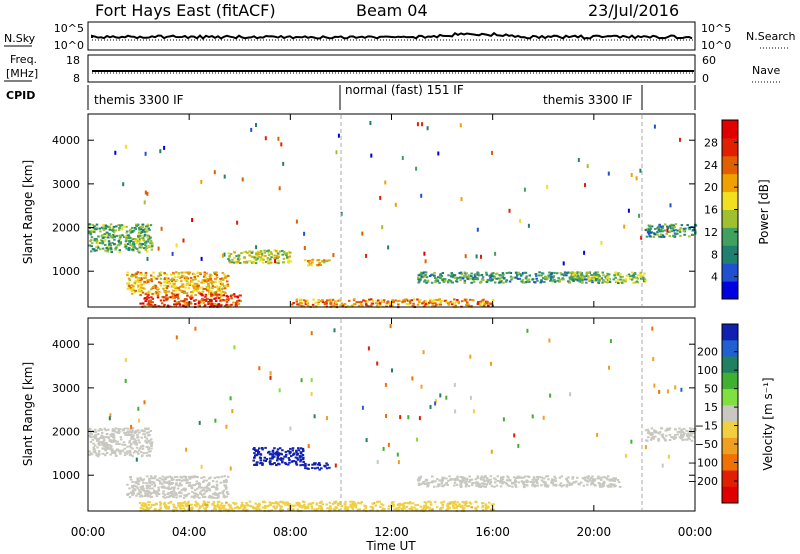  What do you see at coordinates (391, 532) in the screenshot?
I see `x-tick-label: 12:00` at bounding box center [391, 532].